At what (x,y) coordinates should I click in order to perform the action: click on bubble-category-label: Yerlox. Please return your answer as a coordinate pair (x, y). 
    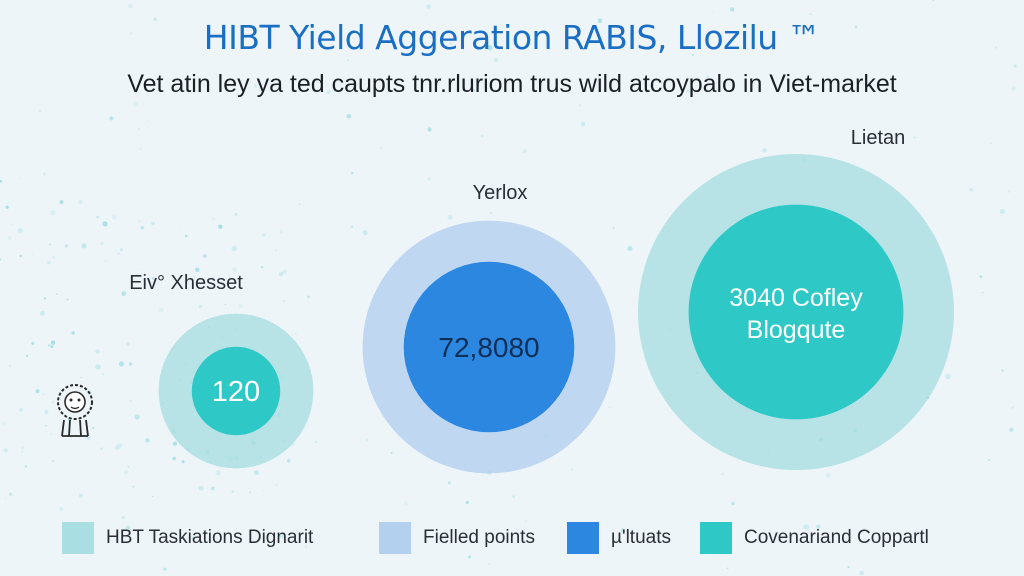
    Looking at the image, I should click on (500, 193).